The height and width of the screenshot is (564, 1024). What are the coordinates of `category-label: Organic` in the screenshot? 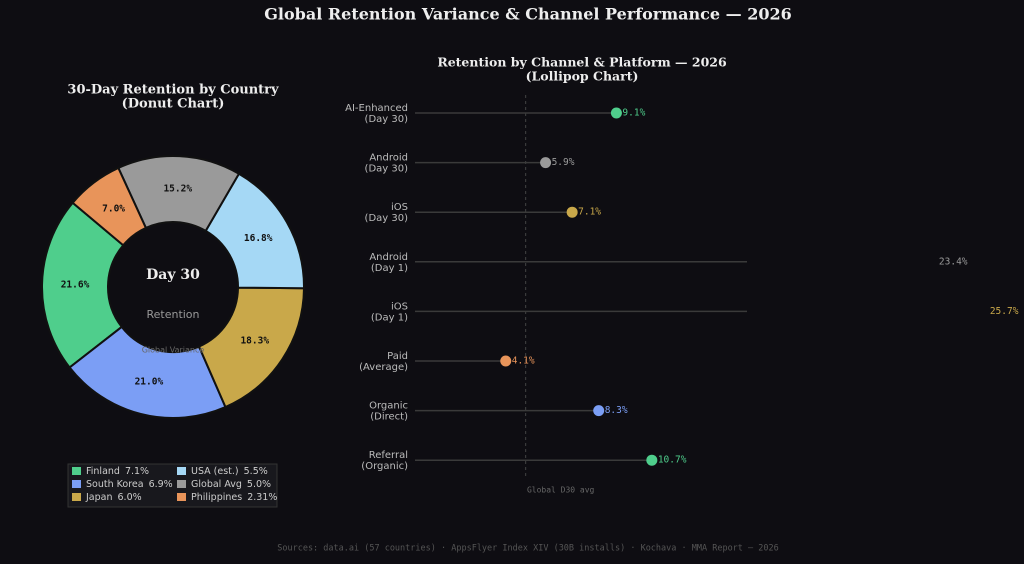 It's located at (388, 406).